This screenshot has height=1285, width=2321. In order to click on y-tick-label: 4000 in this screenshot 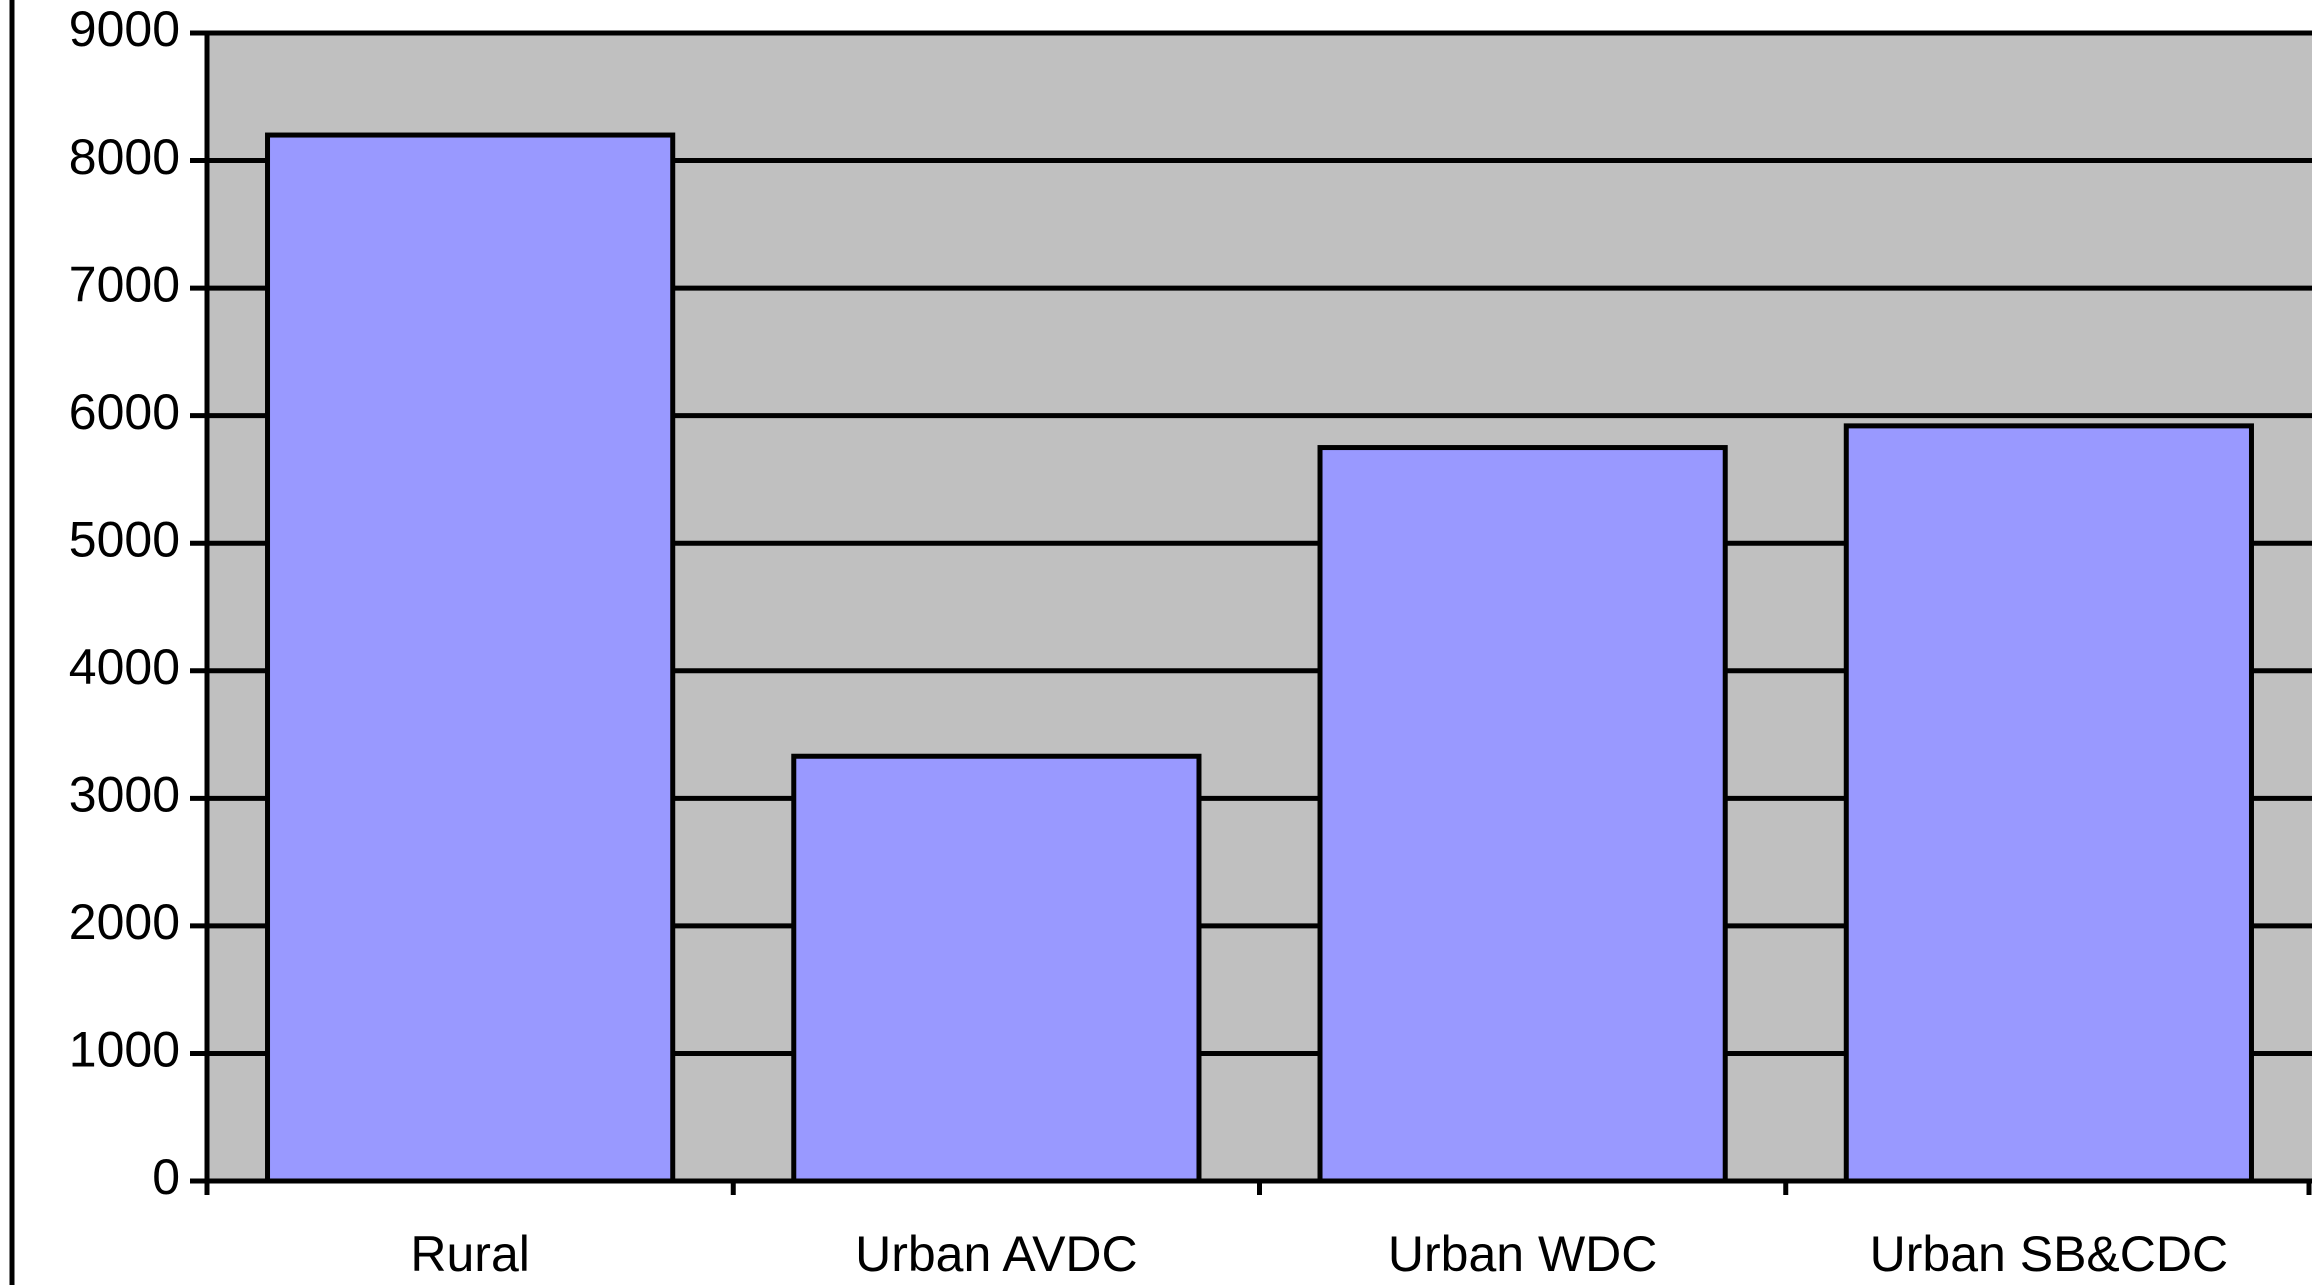, I will do `click(124, 667)`.